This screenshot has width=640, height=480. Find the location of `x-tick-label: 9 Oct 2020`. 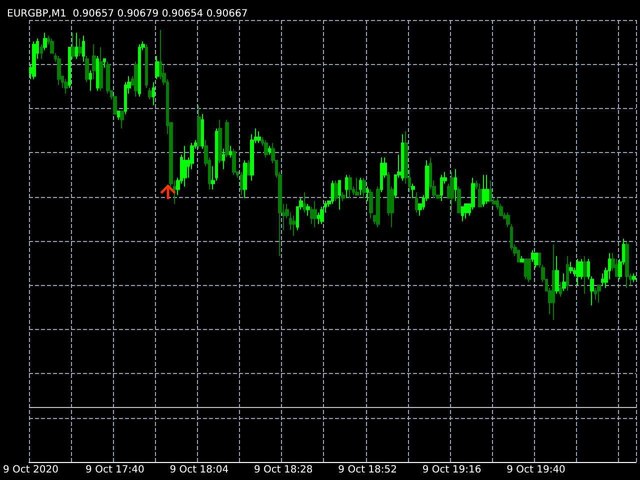

x-tick-label: 9 Oct 2020 is located at coordinates (30, 470).